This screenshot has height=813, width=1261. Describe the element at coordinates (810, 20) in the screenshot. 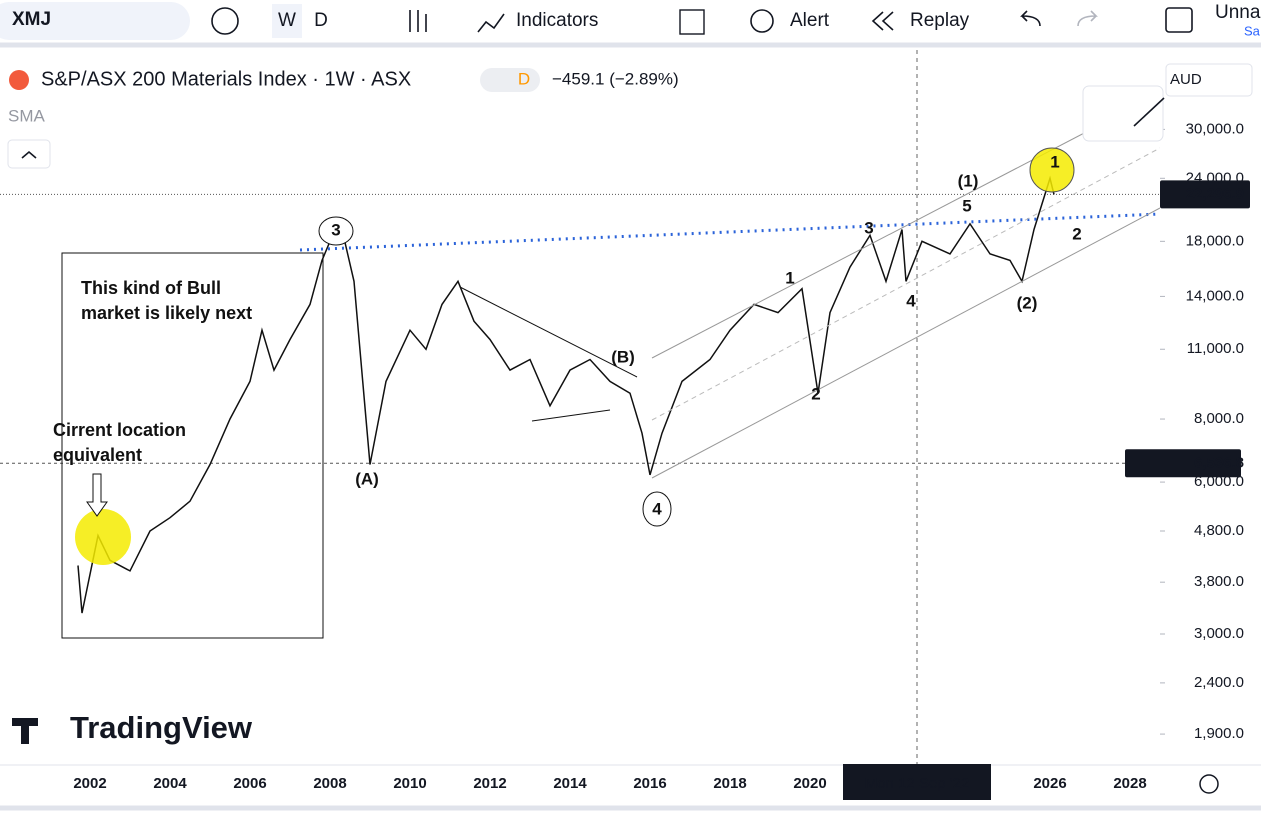

I see `alert: Alert` at that location.